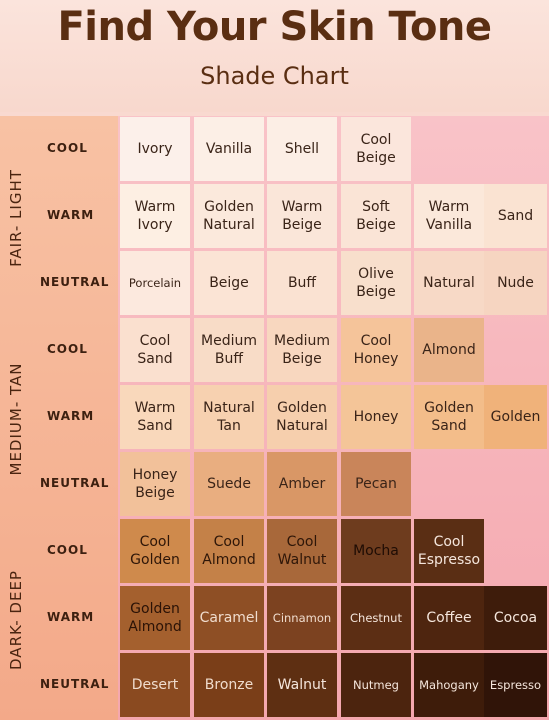 The width and height of the screenshot is (549, 720). I want to click on shade-swatch: Cool Honey, so click(376, 350).